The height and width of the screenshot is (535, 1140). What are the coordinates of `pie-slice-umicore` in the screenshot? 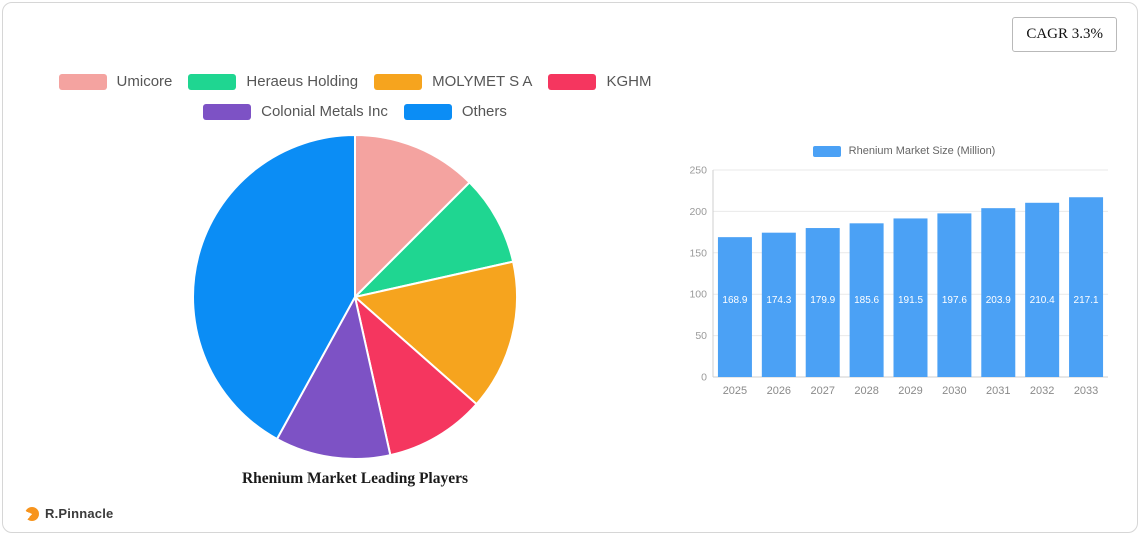 It's located at (412, 216).